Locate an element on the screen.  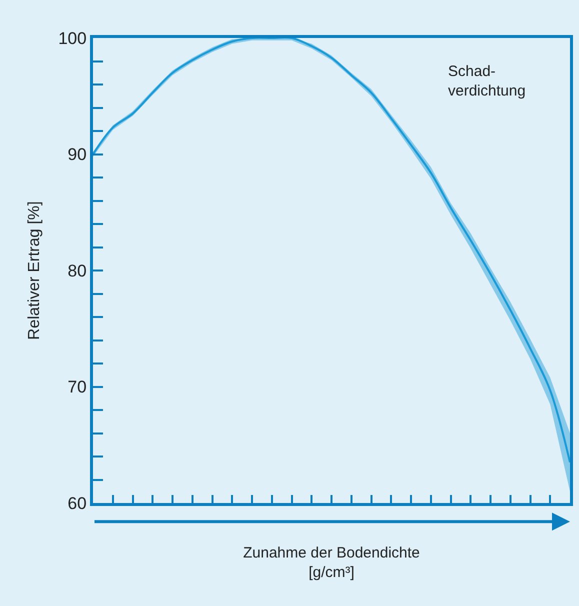
y-tick-label: 90 is located at coordinates (77, 154).